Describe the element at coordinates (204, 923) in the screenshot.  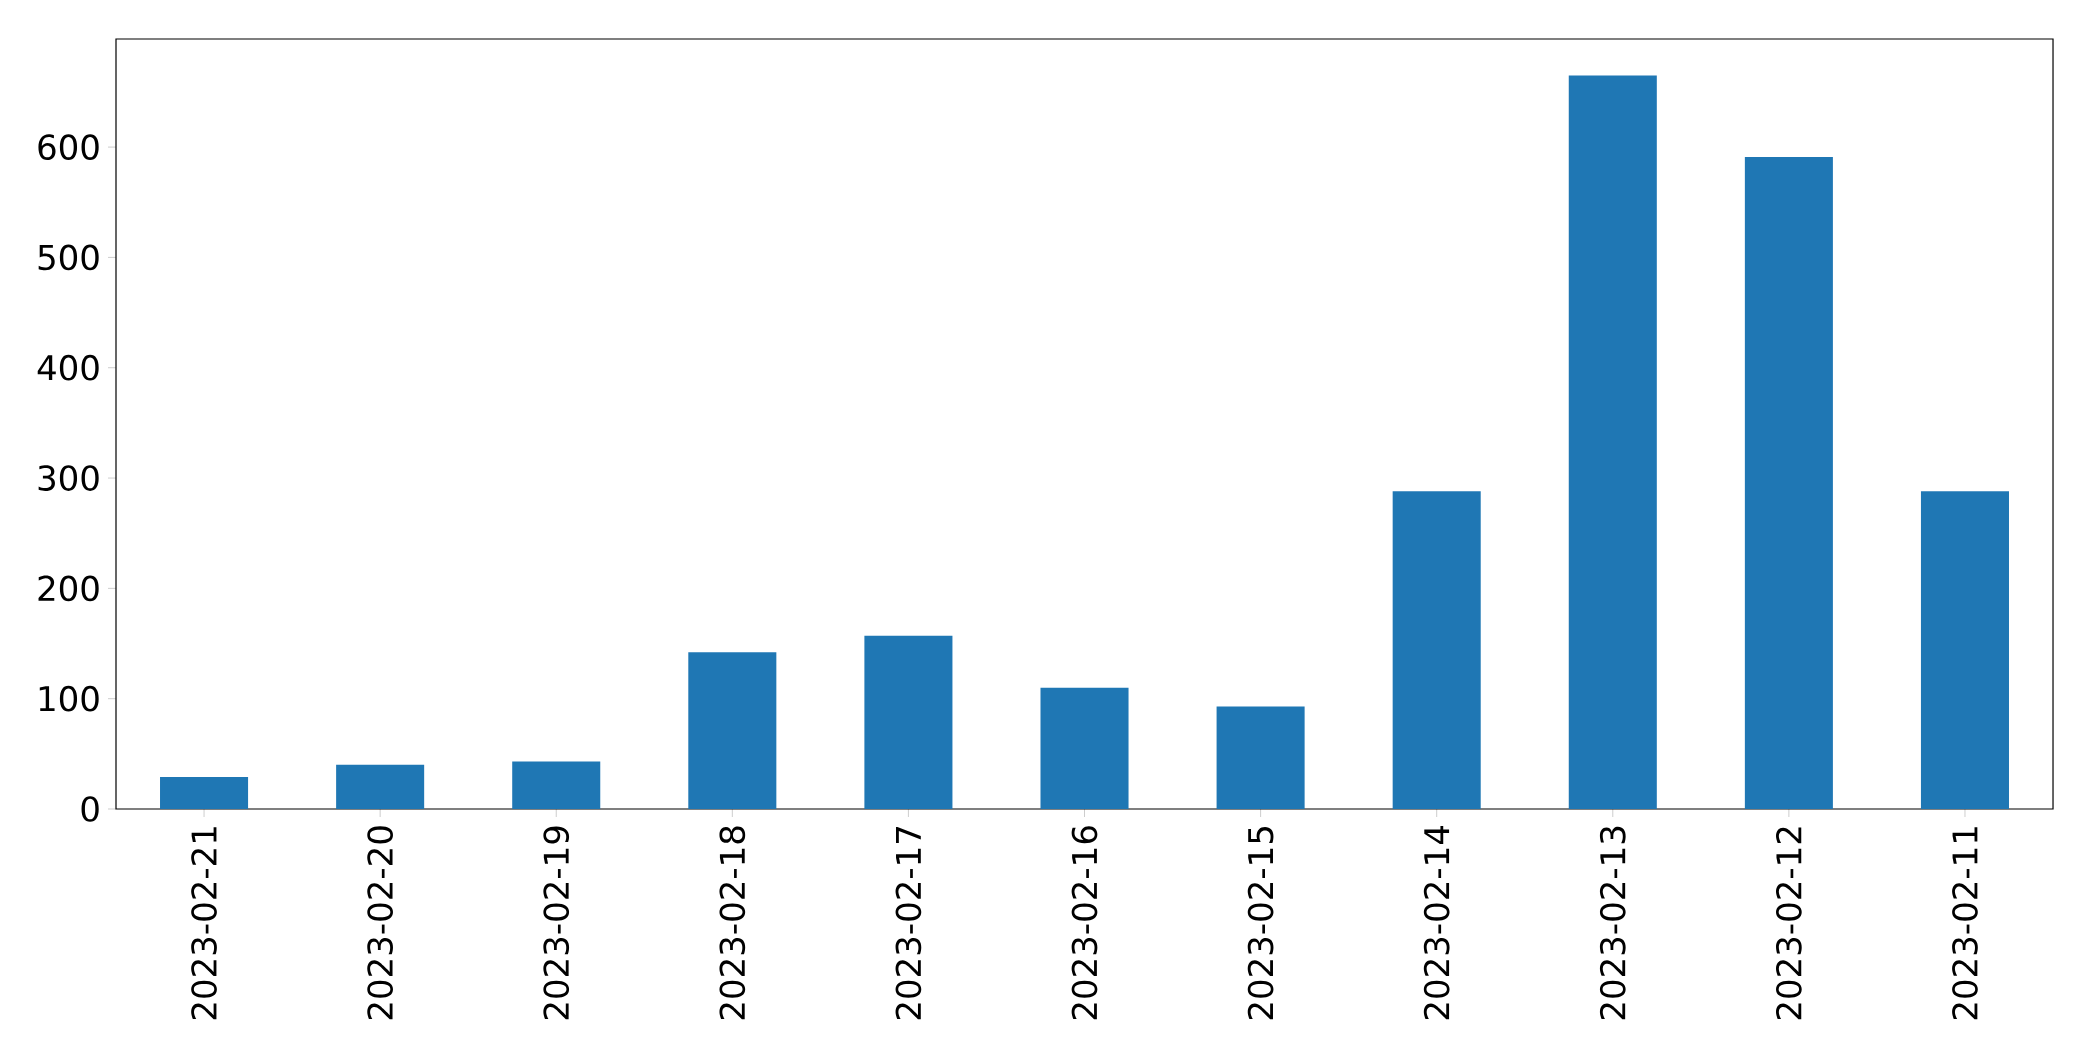
I see `x-tick-label: 2023-02-21` at that location.